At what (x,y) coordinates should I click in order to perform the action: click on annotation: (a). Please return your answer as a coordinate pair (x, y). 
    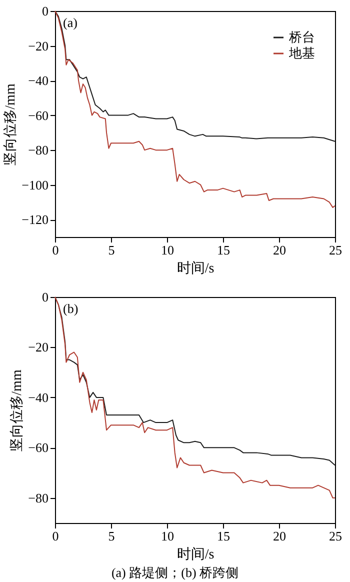
    Looking at the image, I should click on (70, 22).